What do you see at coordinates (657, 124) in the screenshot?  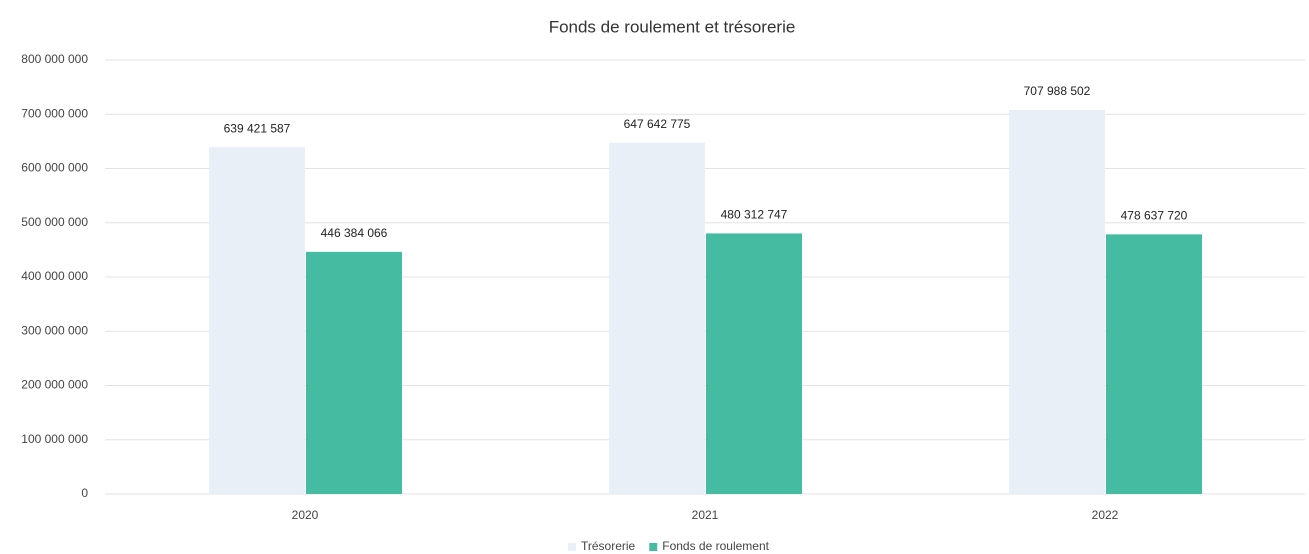 I see `value-label: 647 642 775` at bounding box center [657, 124].